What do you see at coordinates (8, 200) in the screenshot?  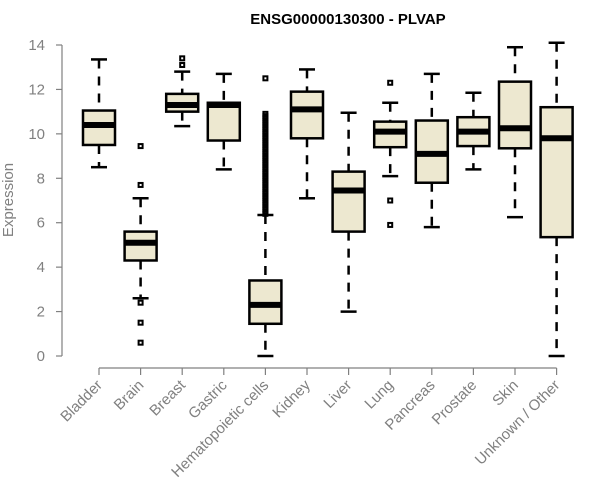 I see `y-axis-label: Expression` at bounding box center [8, 200].